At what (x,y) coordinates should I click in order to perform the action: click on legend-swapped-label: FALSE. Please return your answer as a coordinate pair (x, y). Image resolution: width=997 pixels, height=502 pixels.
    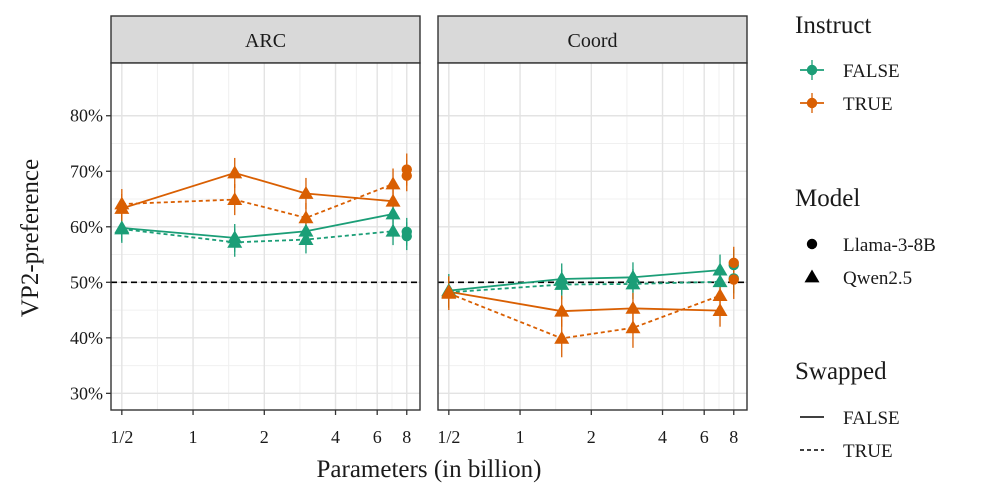
    Looking at the image, I should click on (871, 418).